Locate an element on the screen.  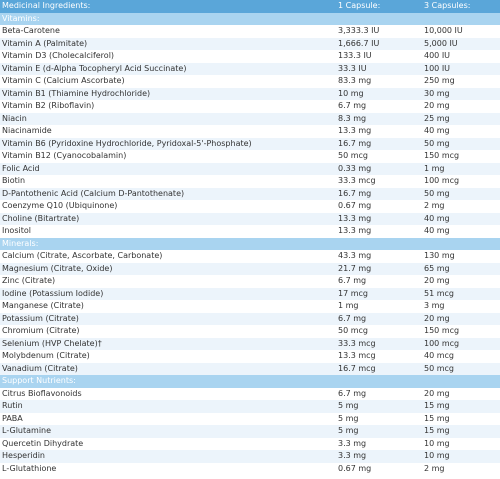
table-row: Zinc (Citrate) 6.7 mg 20 mg is located at coordinates (250, 281).